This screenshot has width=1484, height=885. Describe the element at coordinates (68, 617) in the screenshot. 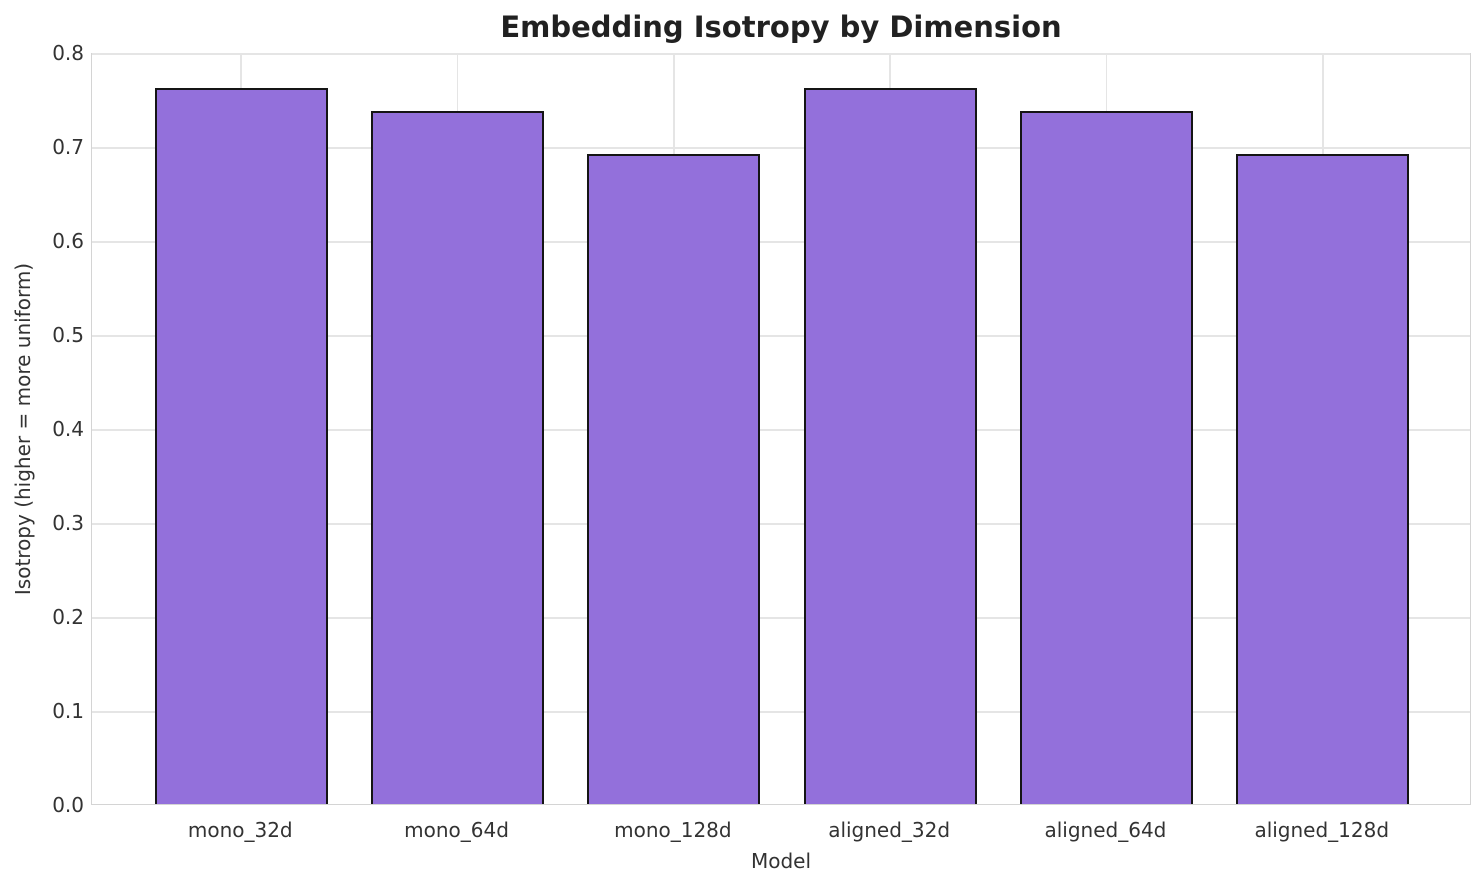

I see `y-tick-label-0.2: 0.2` at that location.